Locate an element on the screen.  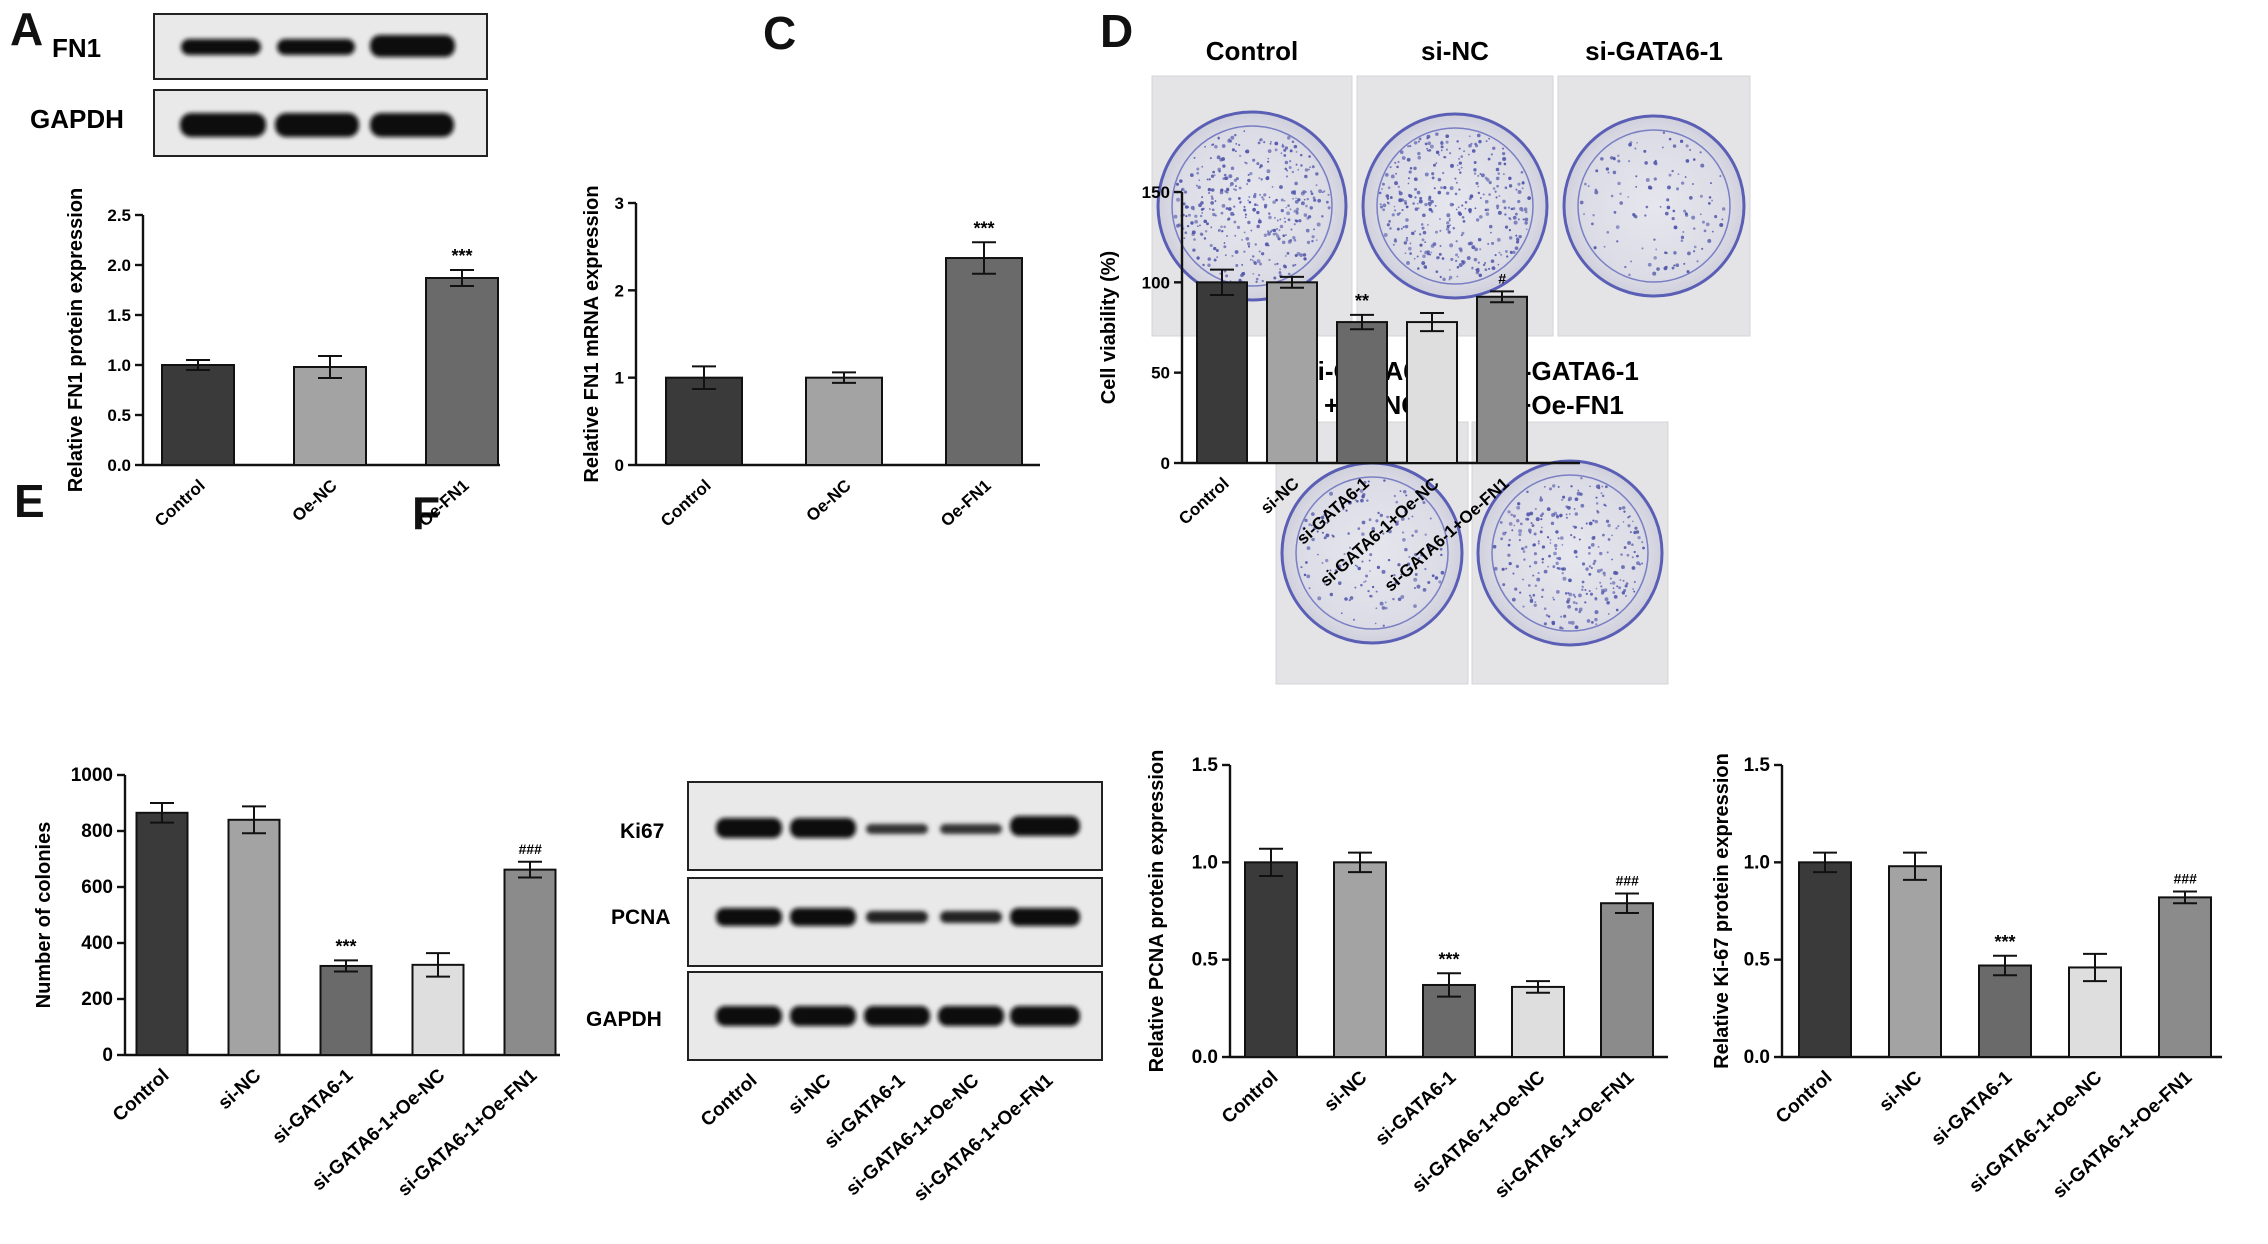
significance-label: *** is located at coordinates (1448, 959).